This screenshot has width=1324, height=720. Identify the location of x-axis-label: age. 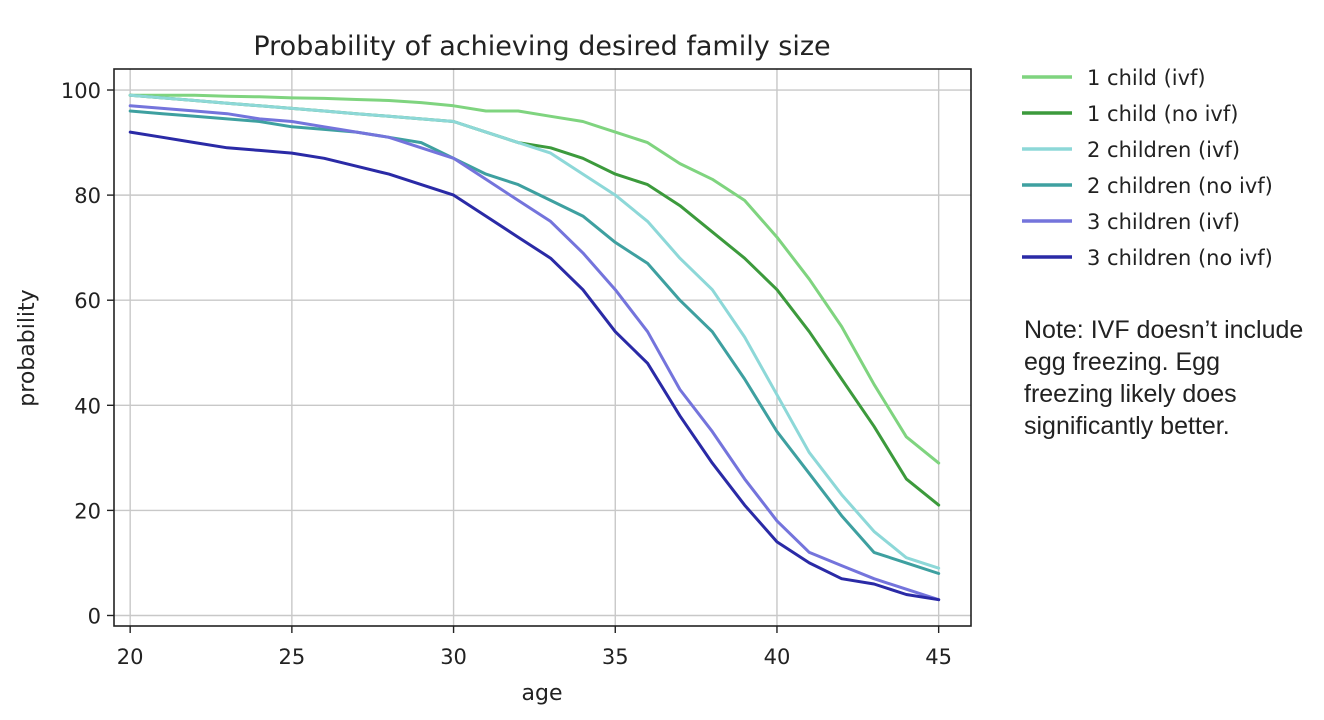
(542, 693).